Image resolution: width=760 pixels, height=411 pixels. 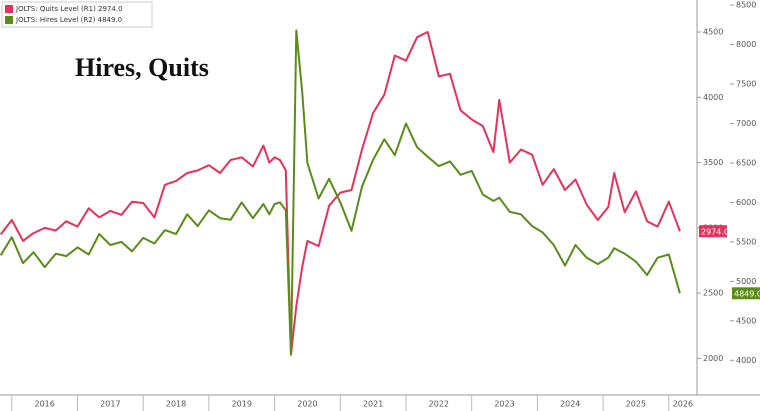 What do you see at coordinates (69, 9) in the screenshot?
I see `legend-label: JOLTS: Quits Level (R1) 2974.0` at bounding box center [69, 9].